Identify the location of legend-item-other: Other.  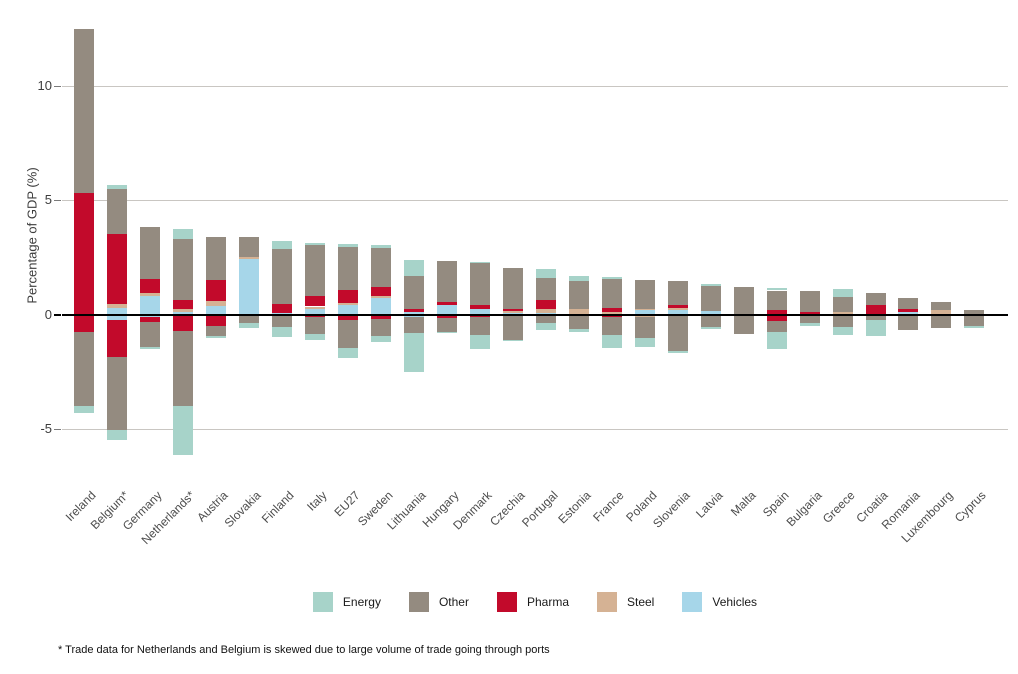
(438, 602).